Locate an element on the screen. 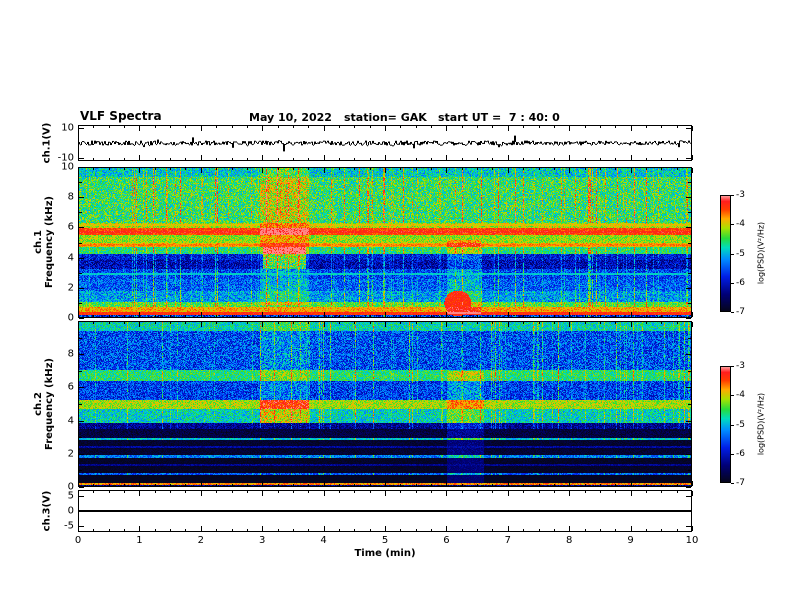 The width and height of the screenshot is (792, 612). y-tick-label: 10 is located at coordinates (67, 167).